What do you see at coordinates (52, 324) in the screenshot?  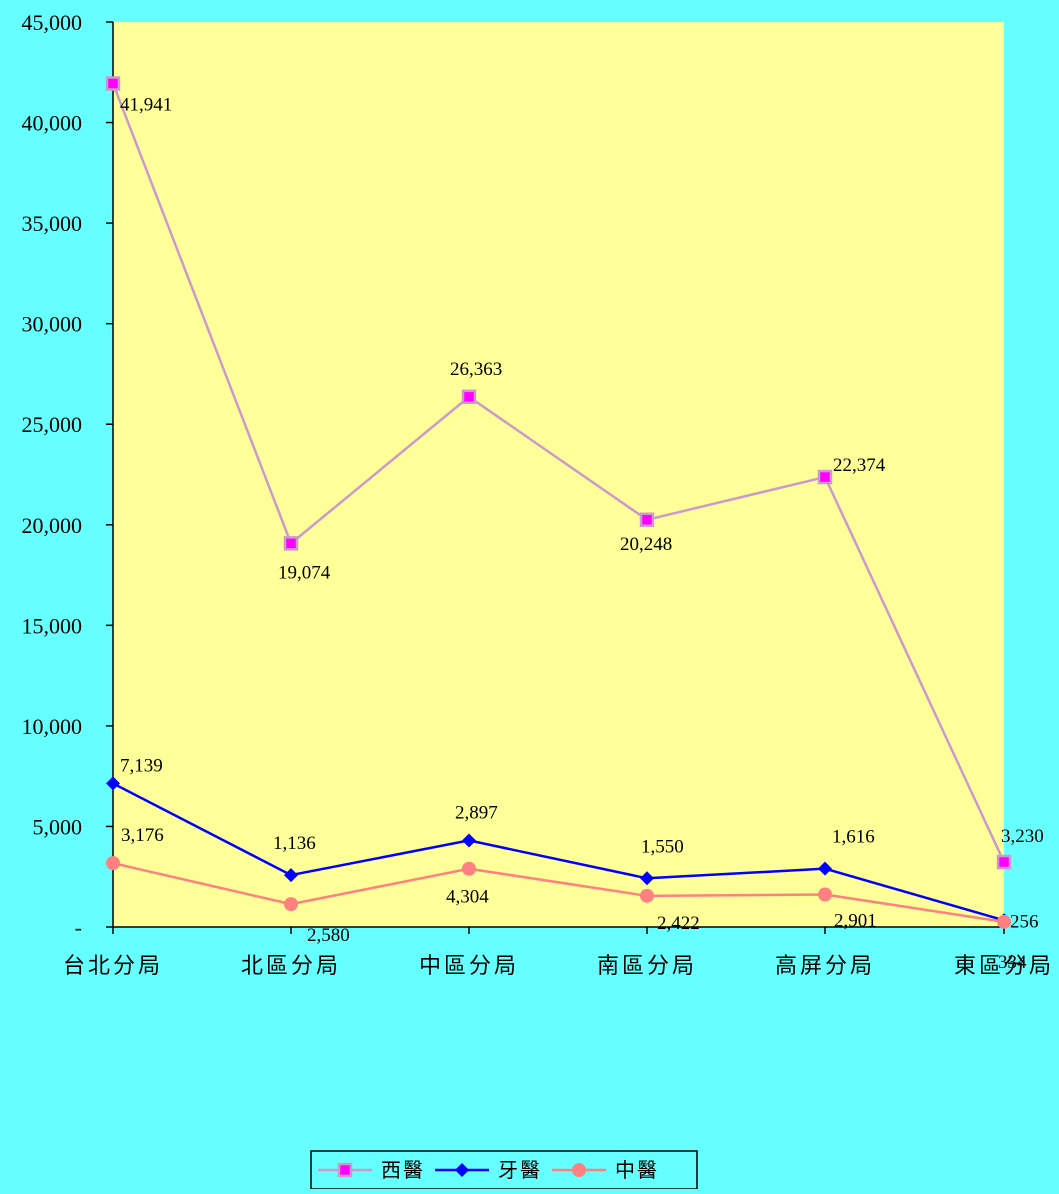 I see `y-tick-label: 30,000` at bounding box center [52, 324].